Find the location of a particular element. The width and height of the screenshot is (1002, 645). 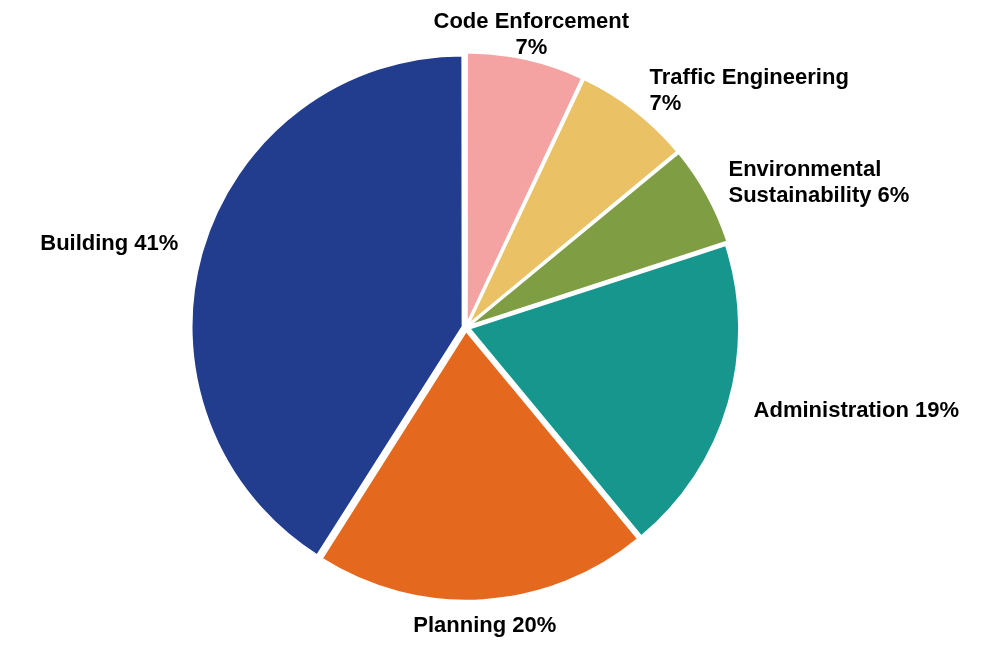

slice-label: Planning 20% is located at coordinates (485, 625).